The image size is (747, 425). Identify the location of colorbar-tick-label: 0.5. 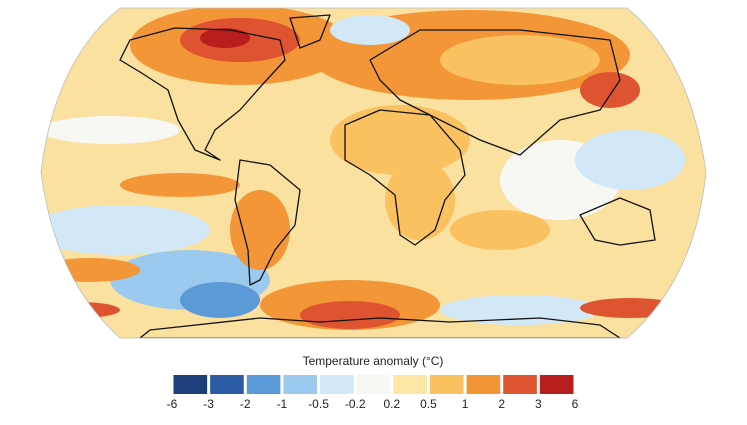
(428, 404).